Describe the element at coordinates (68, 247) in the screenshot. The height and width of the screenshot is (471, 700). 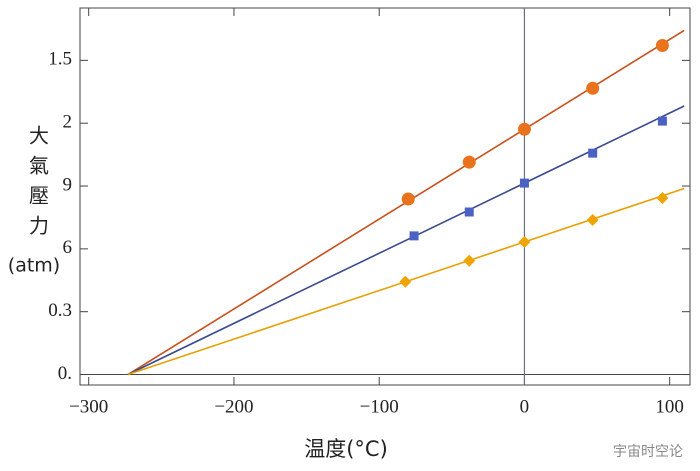
I see `y-tick-label: 6` at that location.